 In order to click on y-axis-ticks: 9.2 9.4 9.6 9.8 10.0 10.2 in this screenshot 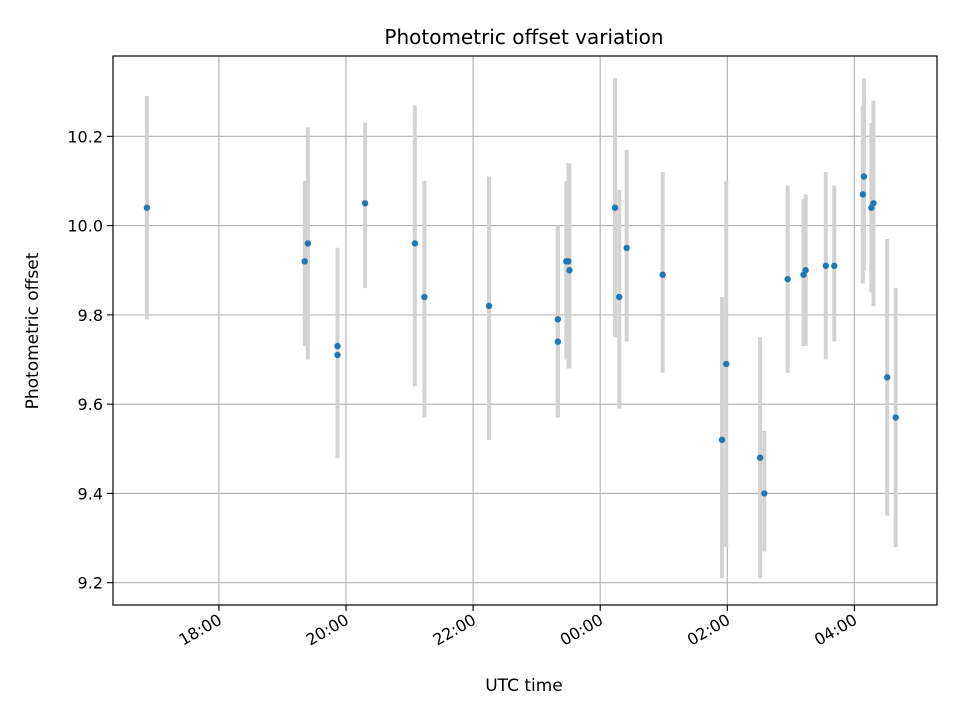, I will do `click(90, 360)`.